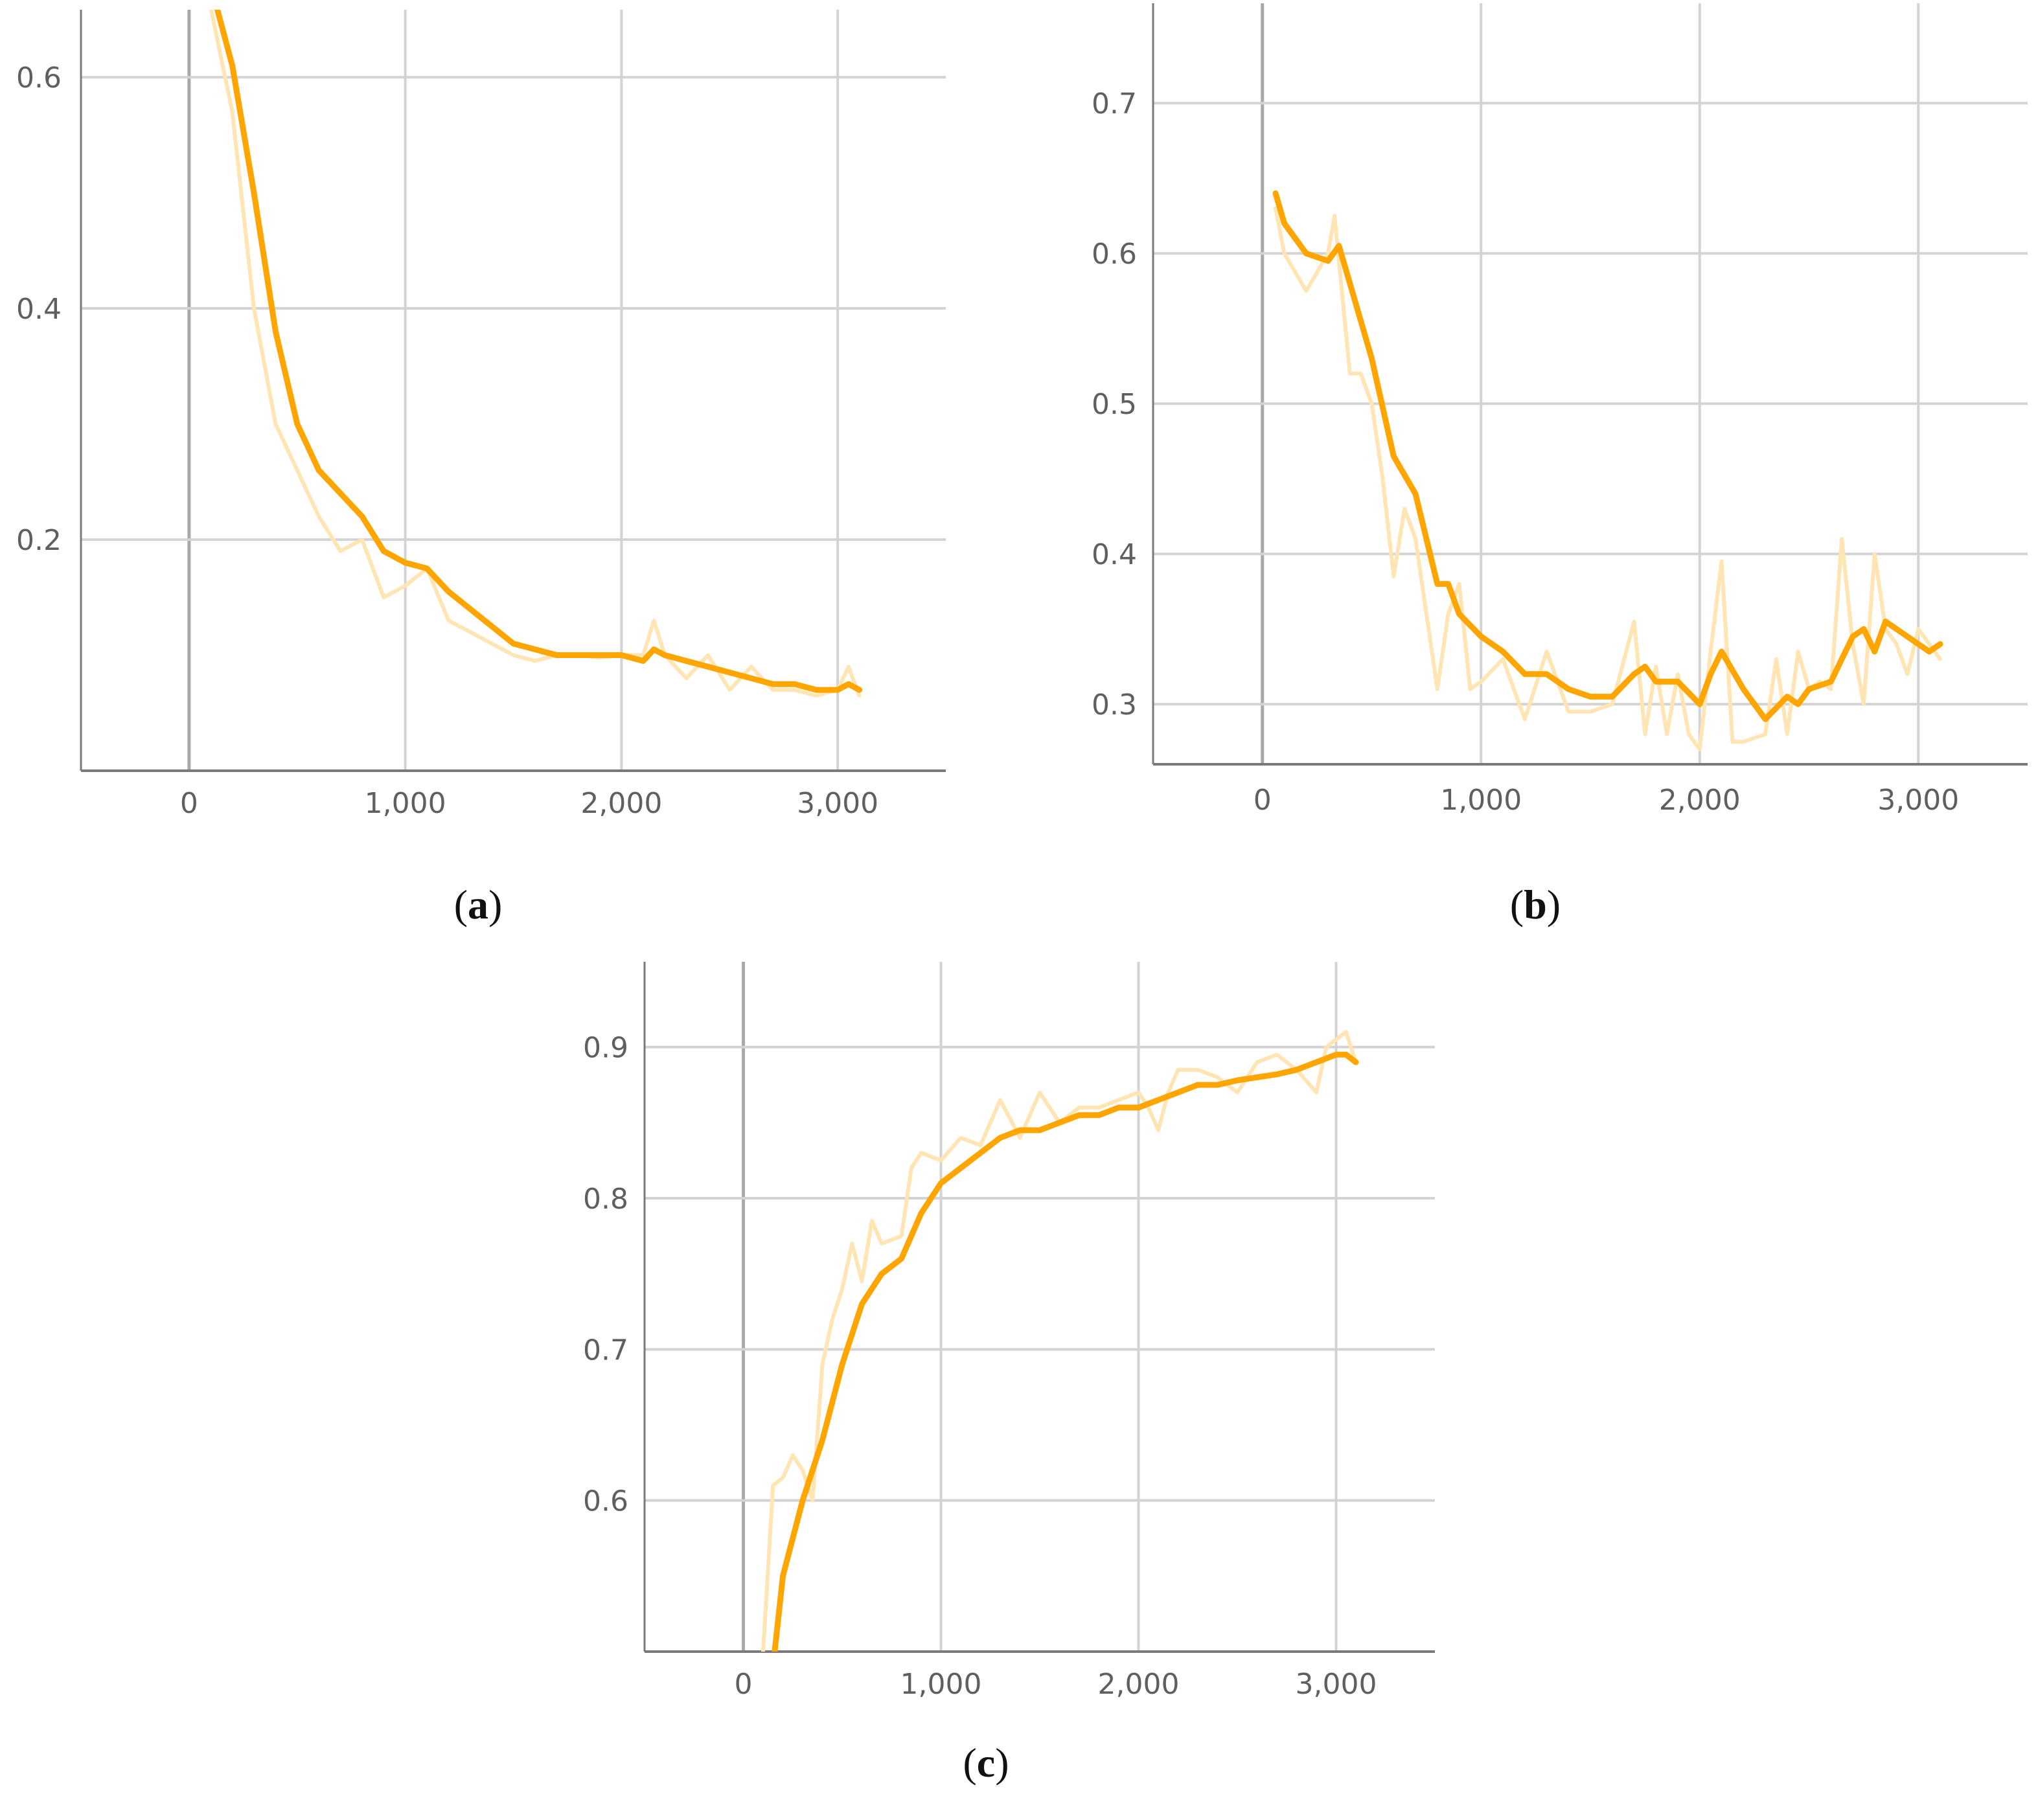 The width and height of the screenshot is (2038, 1820). Describe the element at coordinates (1114, 104) in the screenshot. I see `chart-b-y-tick-label-4: 0.7` at that location.